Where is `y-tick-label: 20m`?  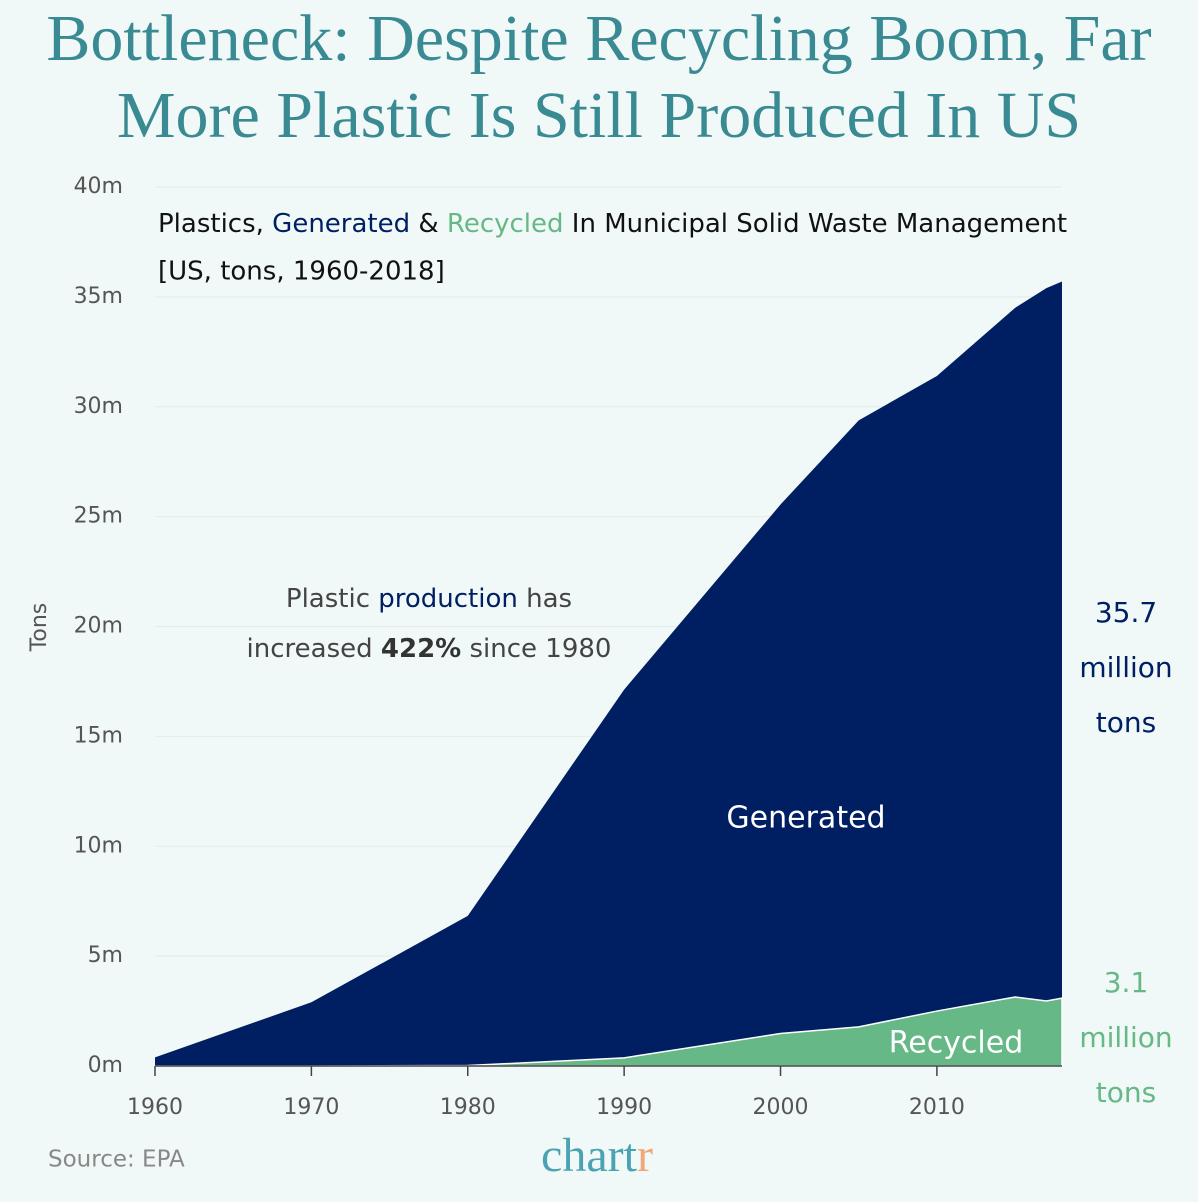 y-tick-label: 20m is located at coordinates (98, 626).